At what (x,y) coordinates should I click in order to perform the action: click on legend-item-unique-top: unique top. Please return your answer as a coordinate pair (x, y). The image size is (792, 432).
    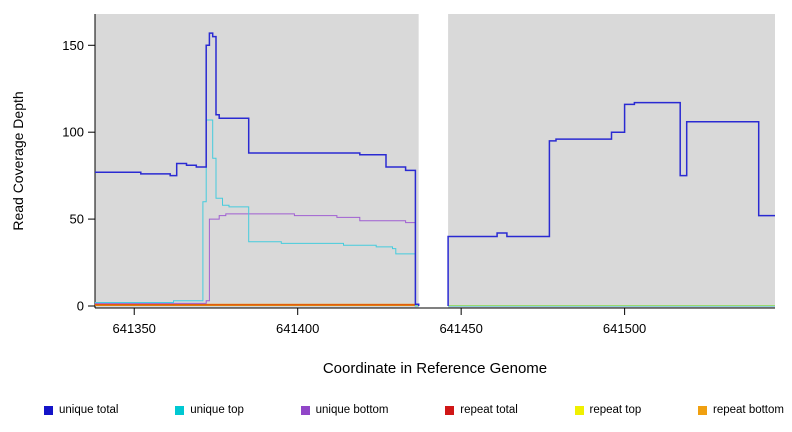
    Looking at the image, I should click on (209, 410).